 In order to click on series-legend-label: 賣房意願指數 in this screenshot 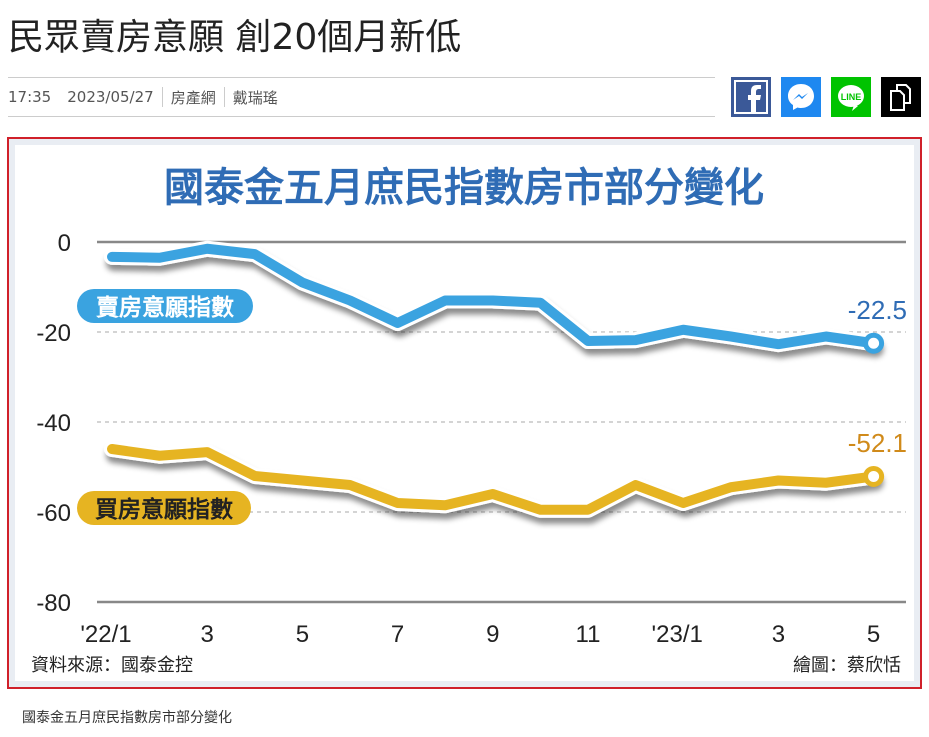, I will do `click(165, 307)`.